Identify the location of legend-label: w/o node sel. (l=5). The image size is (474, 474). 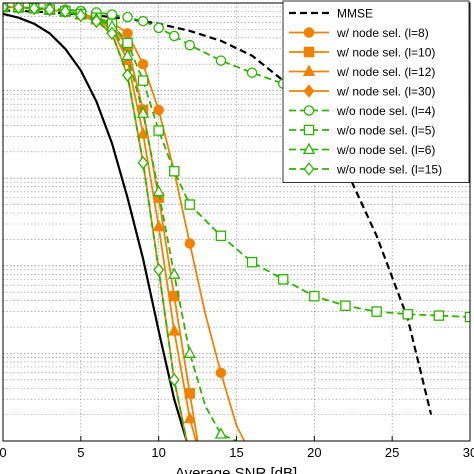
(385, 131).